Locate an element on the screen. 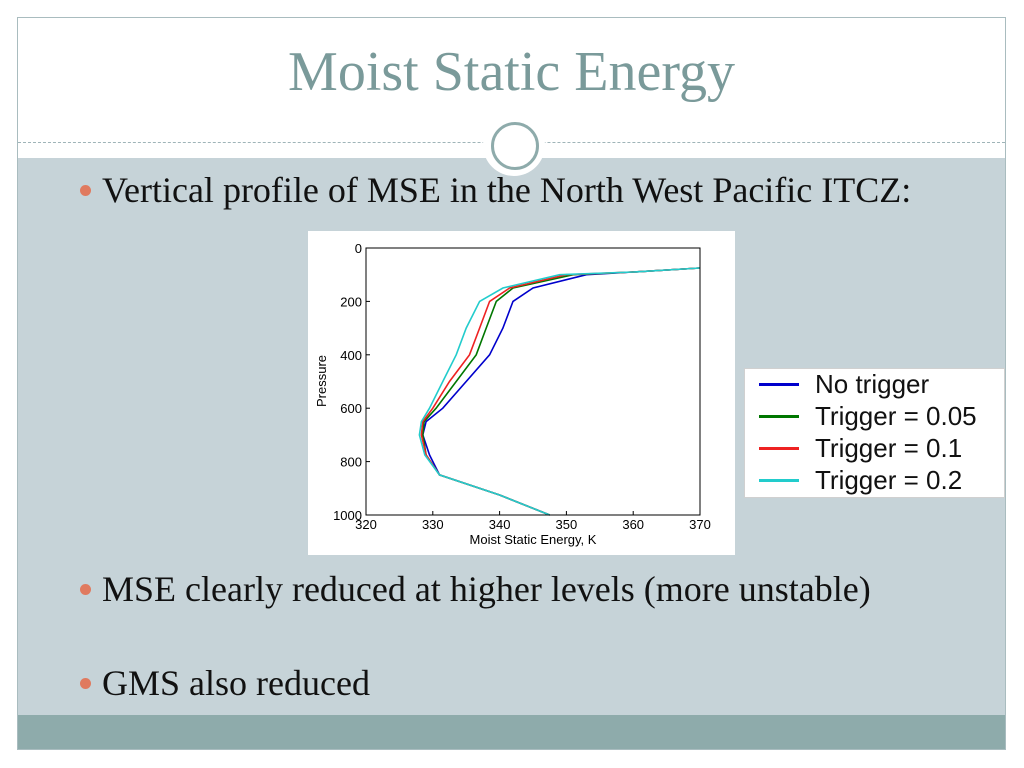 The height and width of the screenshot is (768, 1024). legend-label: Trigger = 0.1 is located at coordinates (889, 448).